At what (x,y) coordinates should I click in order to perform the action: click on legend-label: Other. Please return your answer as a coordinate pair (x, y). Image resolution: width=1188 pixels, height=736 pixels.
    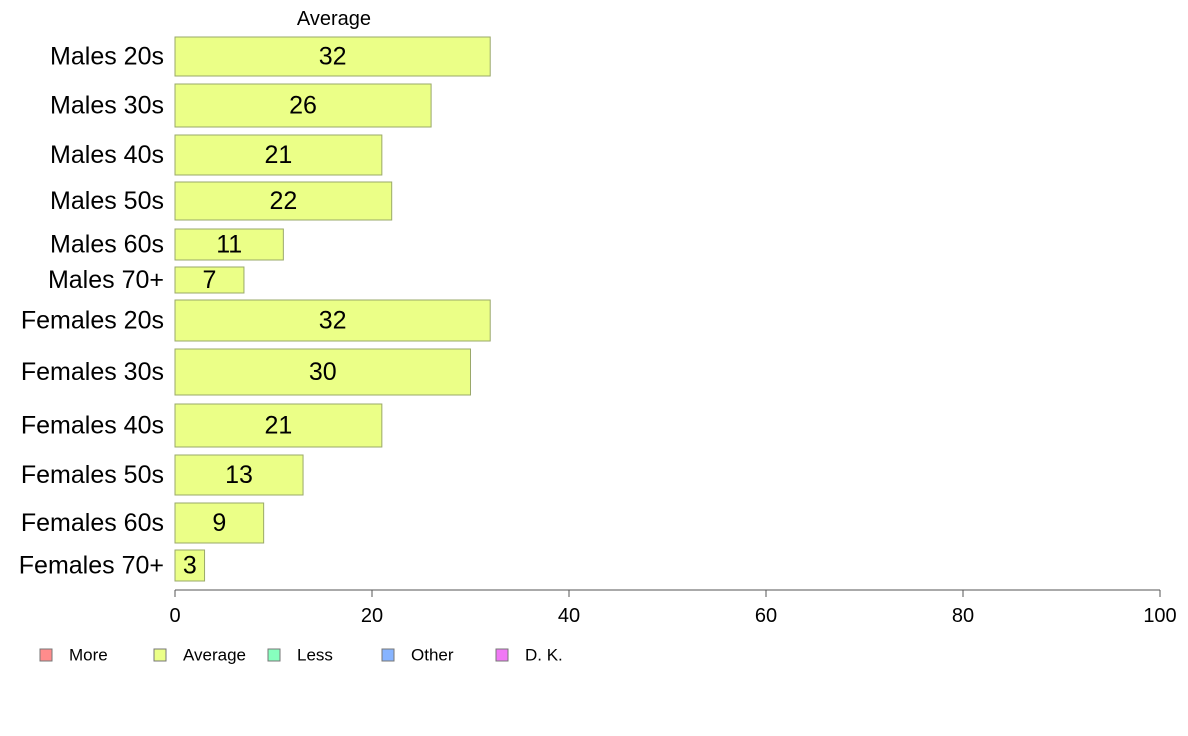
    Looking at the image, I should click on (432, 655).